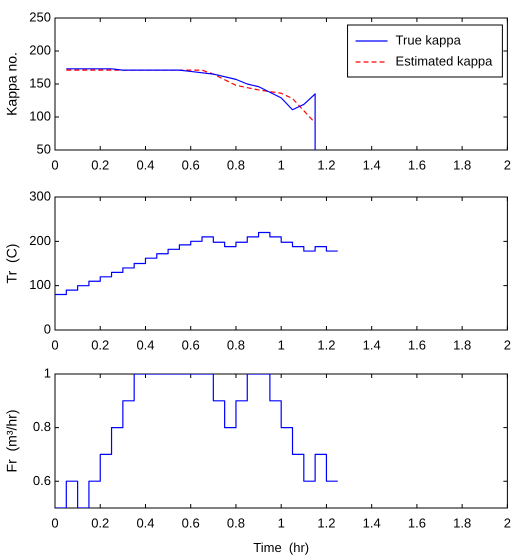  What do you see at coordinates (41, 480) in the screenshot?
I see `y-tick-label: 0.6` at bounding box center [41, 480].